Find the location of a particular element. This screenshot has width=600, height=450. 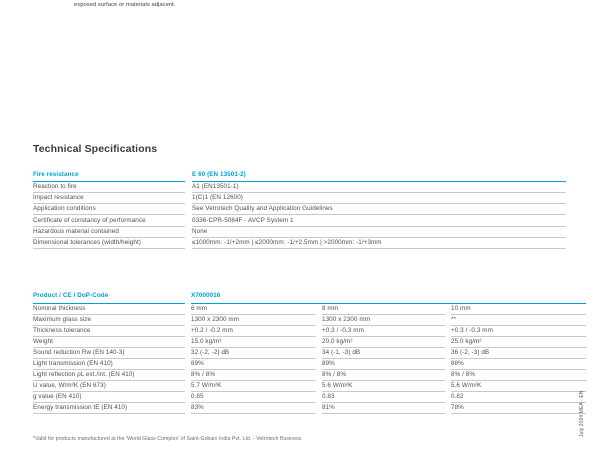

row-label: Maximum glass size is located at coordinates (109, 320).